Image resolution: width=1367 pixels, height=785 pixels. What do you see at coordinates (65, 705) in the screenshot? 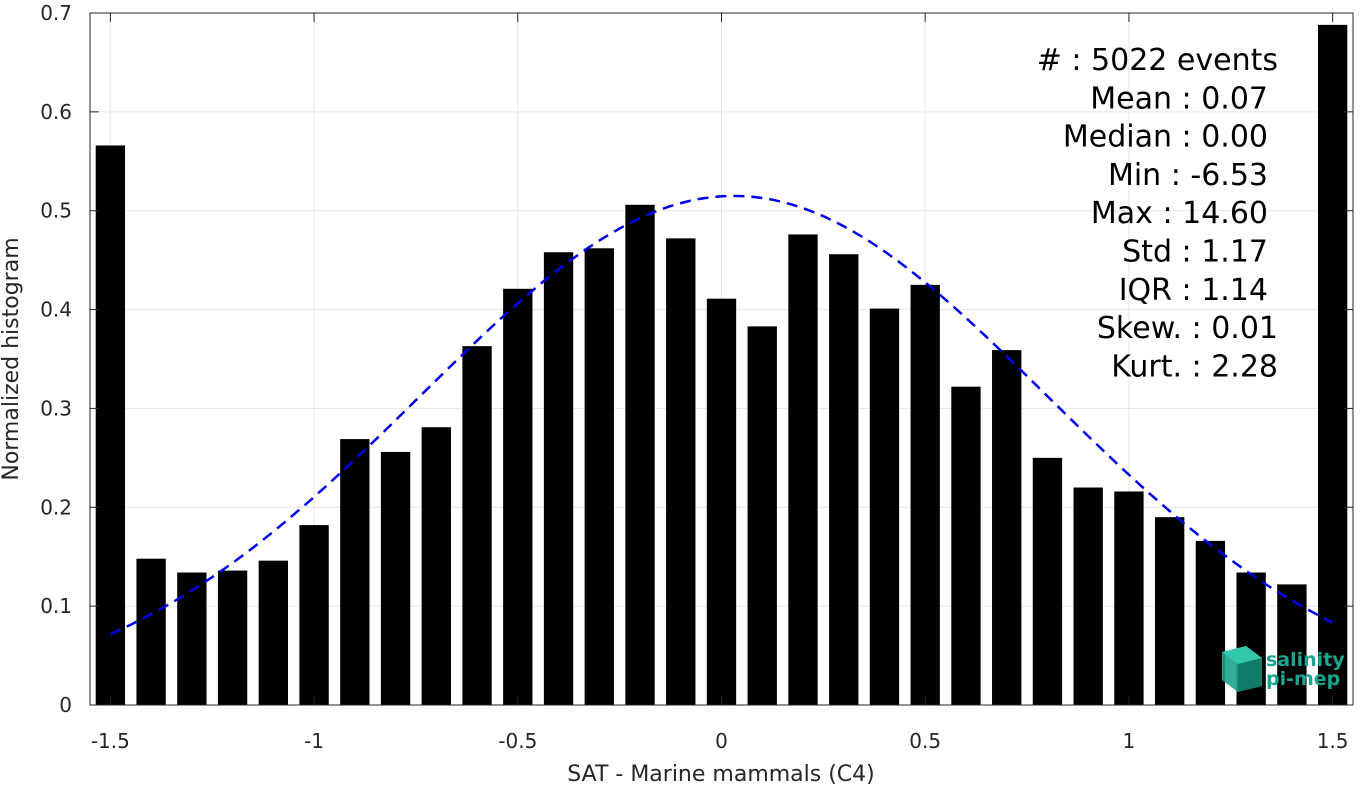
I see `y-tick-label: 0` at bounding box center [65, 705].